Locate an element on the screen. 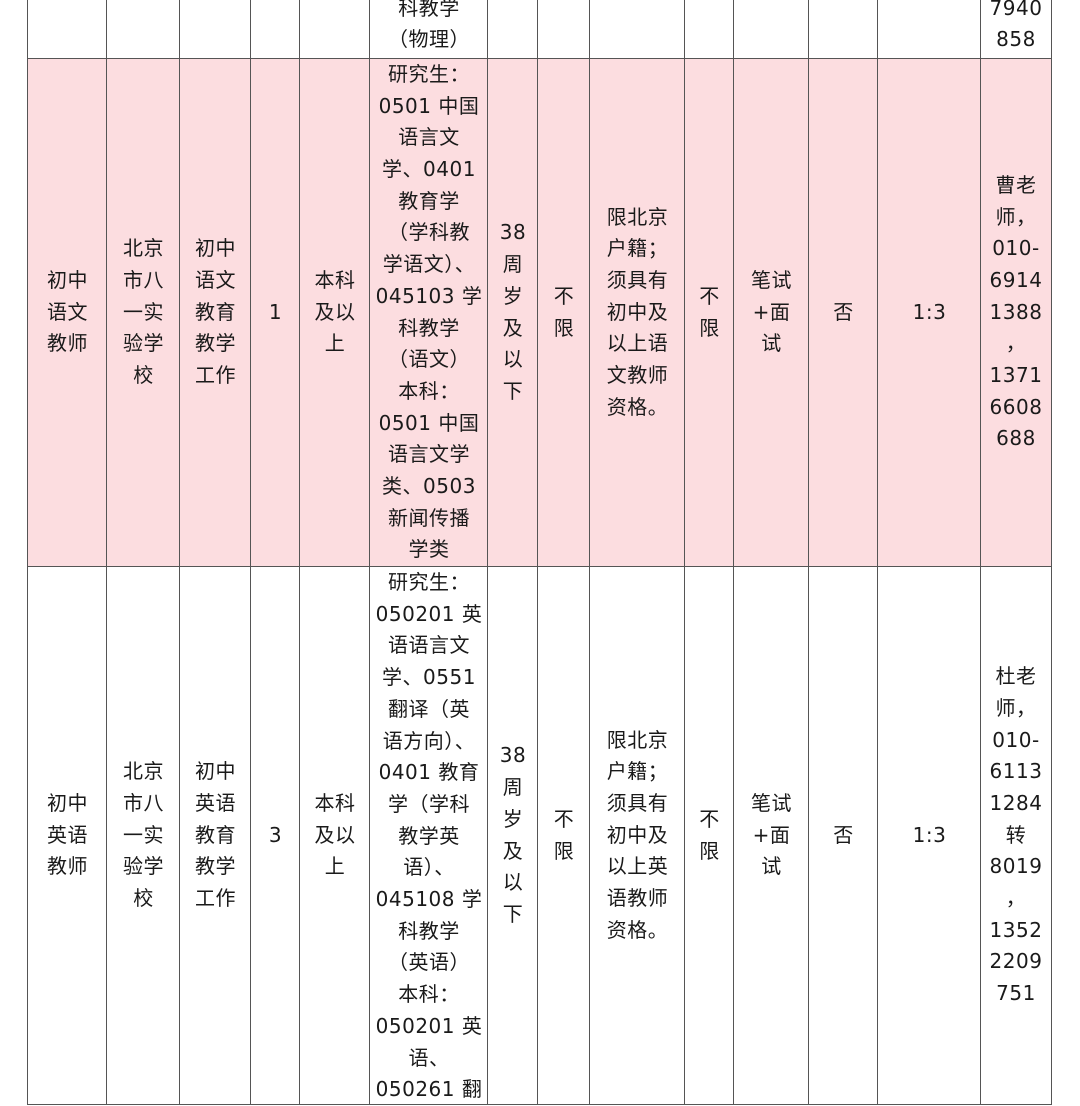 The width and height of the screenshot is (1080, 1106). cell-school is located at coordinates (143, 29).